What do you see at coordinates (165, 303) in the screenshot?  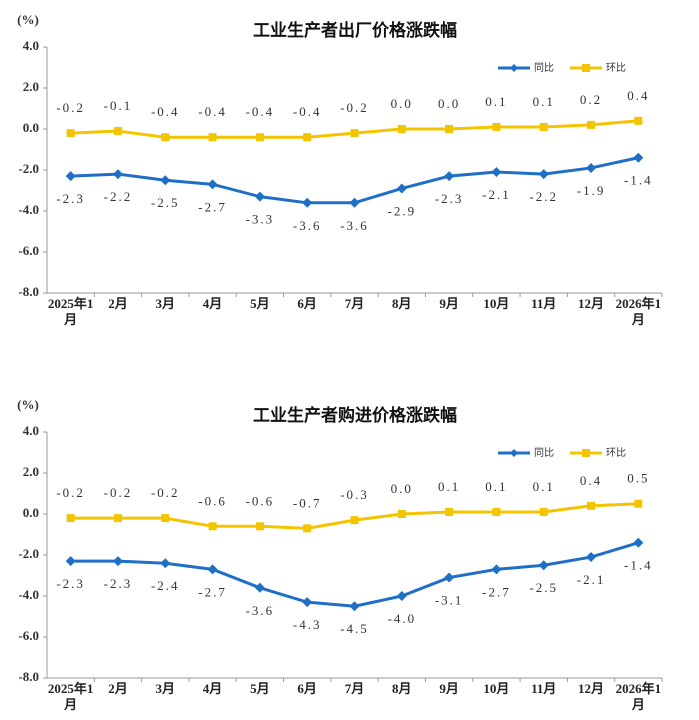 I see `x-tick-label: 3月` at bounding box center [165, 303].